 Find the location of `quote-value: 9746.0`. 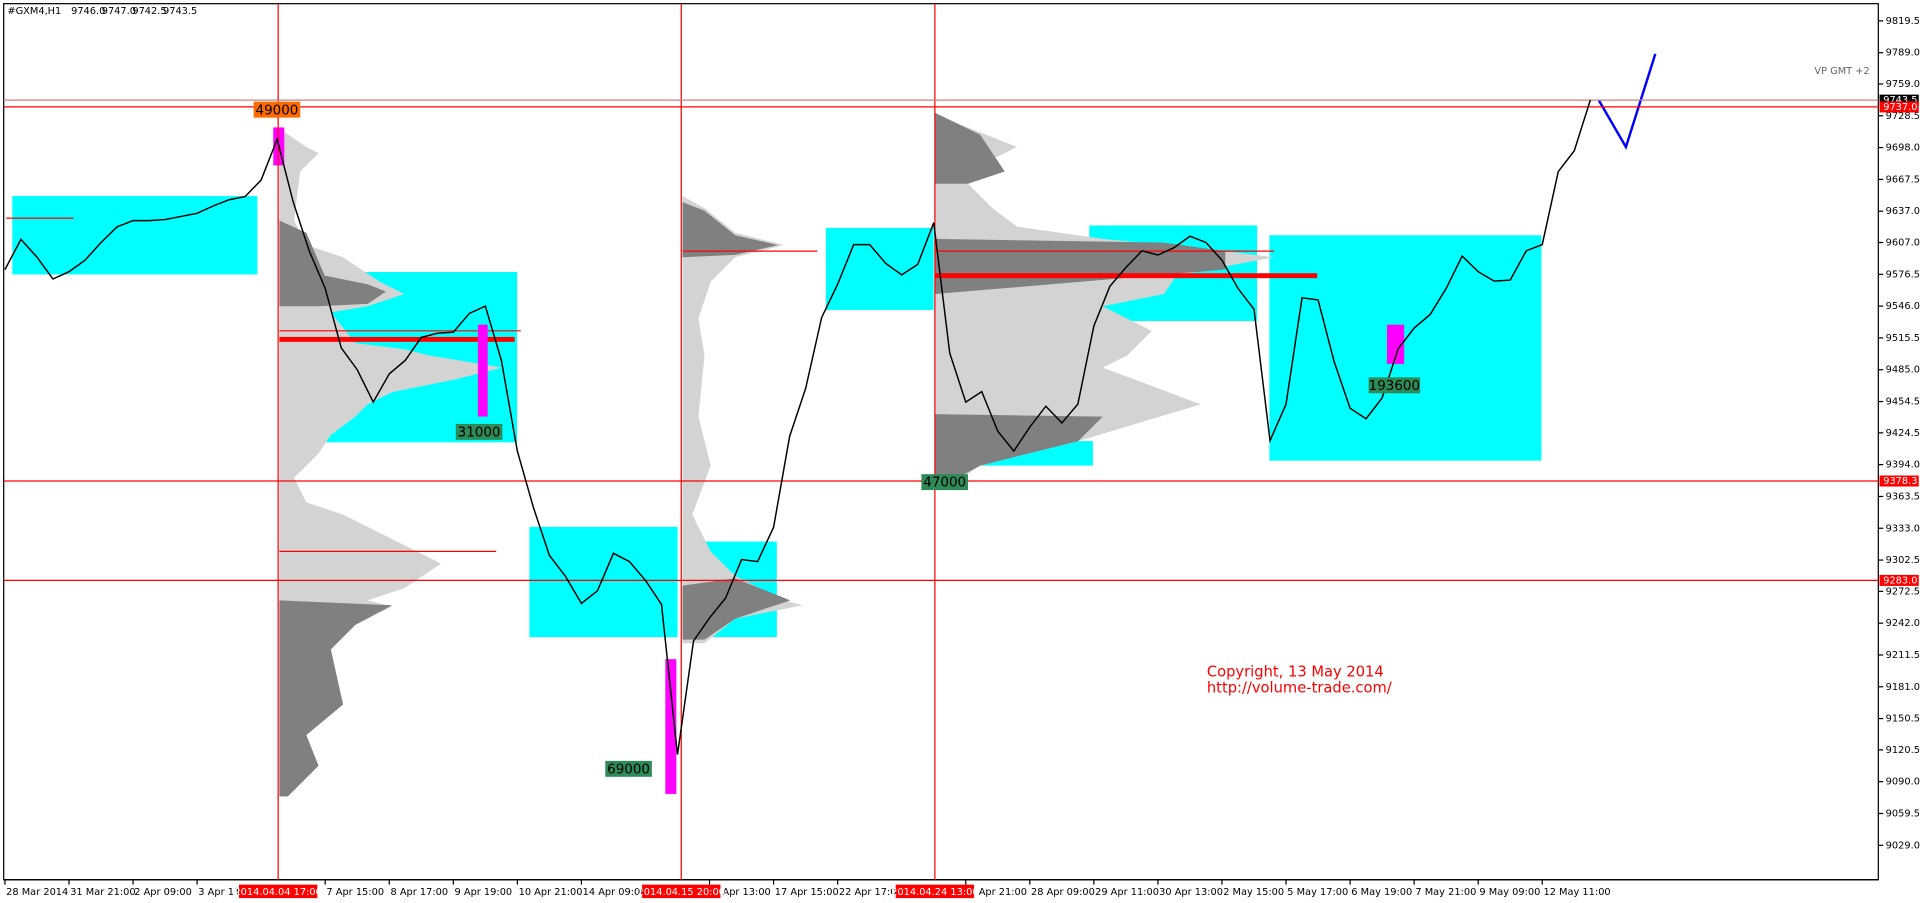

quote-value: 9746.0 is located at coordinates (88, 11).